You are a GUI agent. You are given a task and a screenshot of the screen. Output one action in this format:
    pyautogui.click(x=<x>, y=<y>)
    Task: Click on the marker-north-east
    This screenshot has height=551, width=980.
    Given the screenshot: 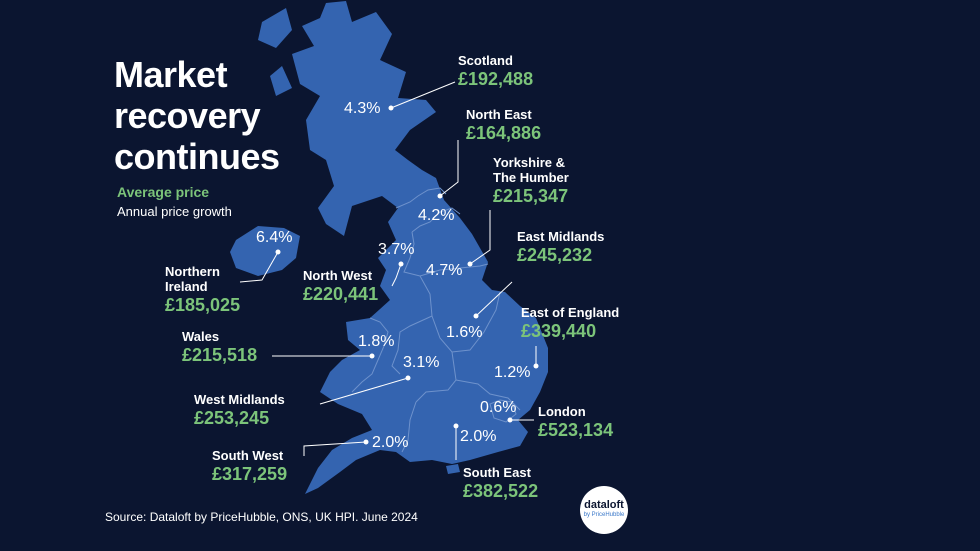 What is the action you would take?
    pyautogui.click(x=440, y=196)
    